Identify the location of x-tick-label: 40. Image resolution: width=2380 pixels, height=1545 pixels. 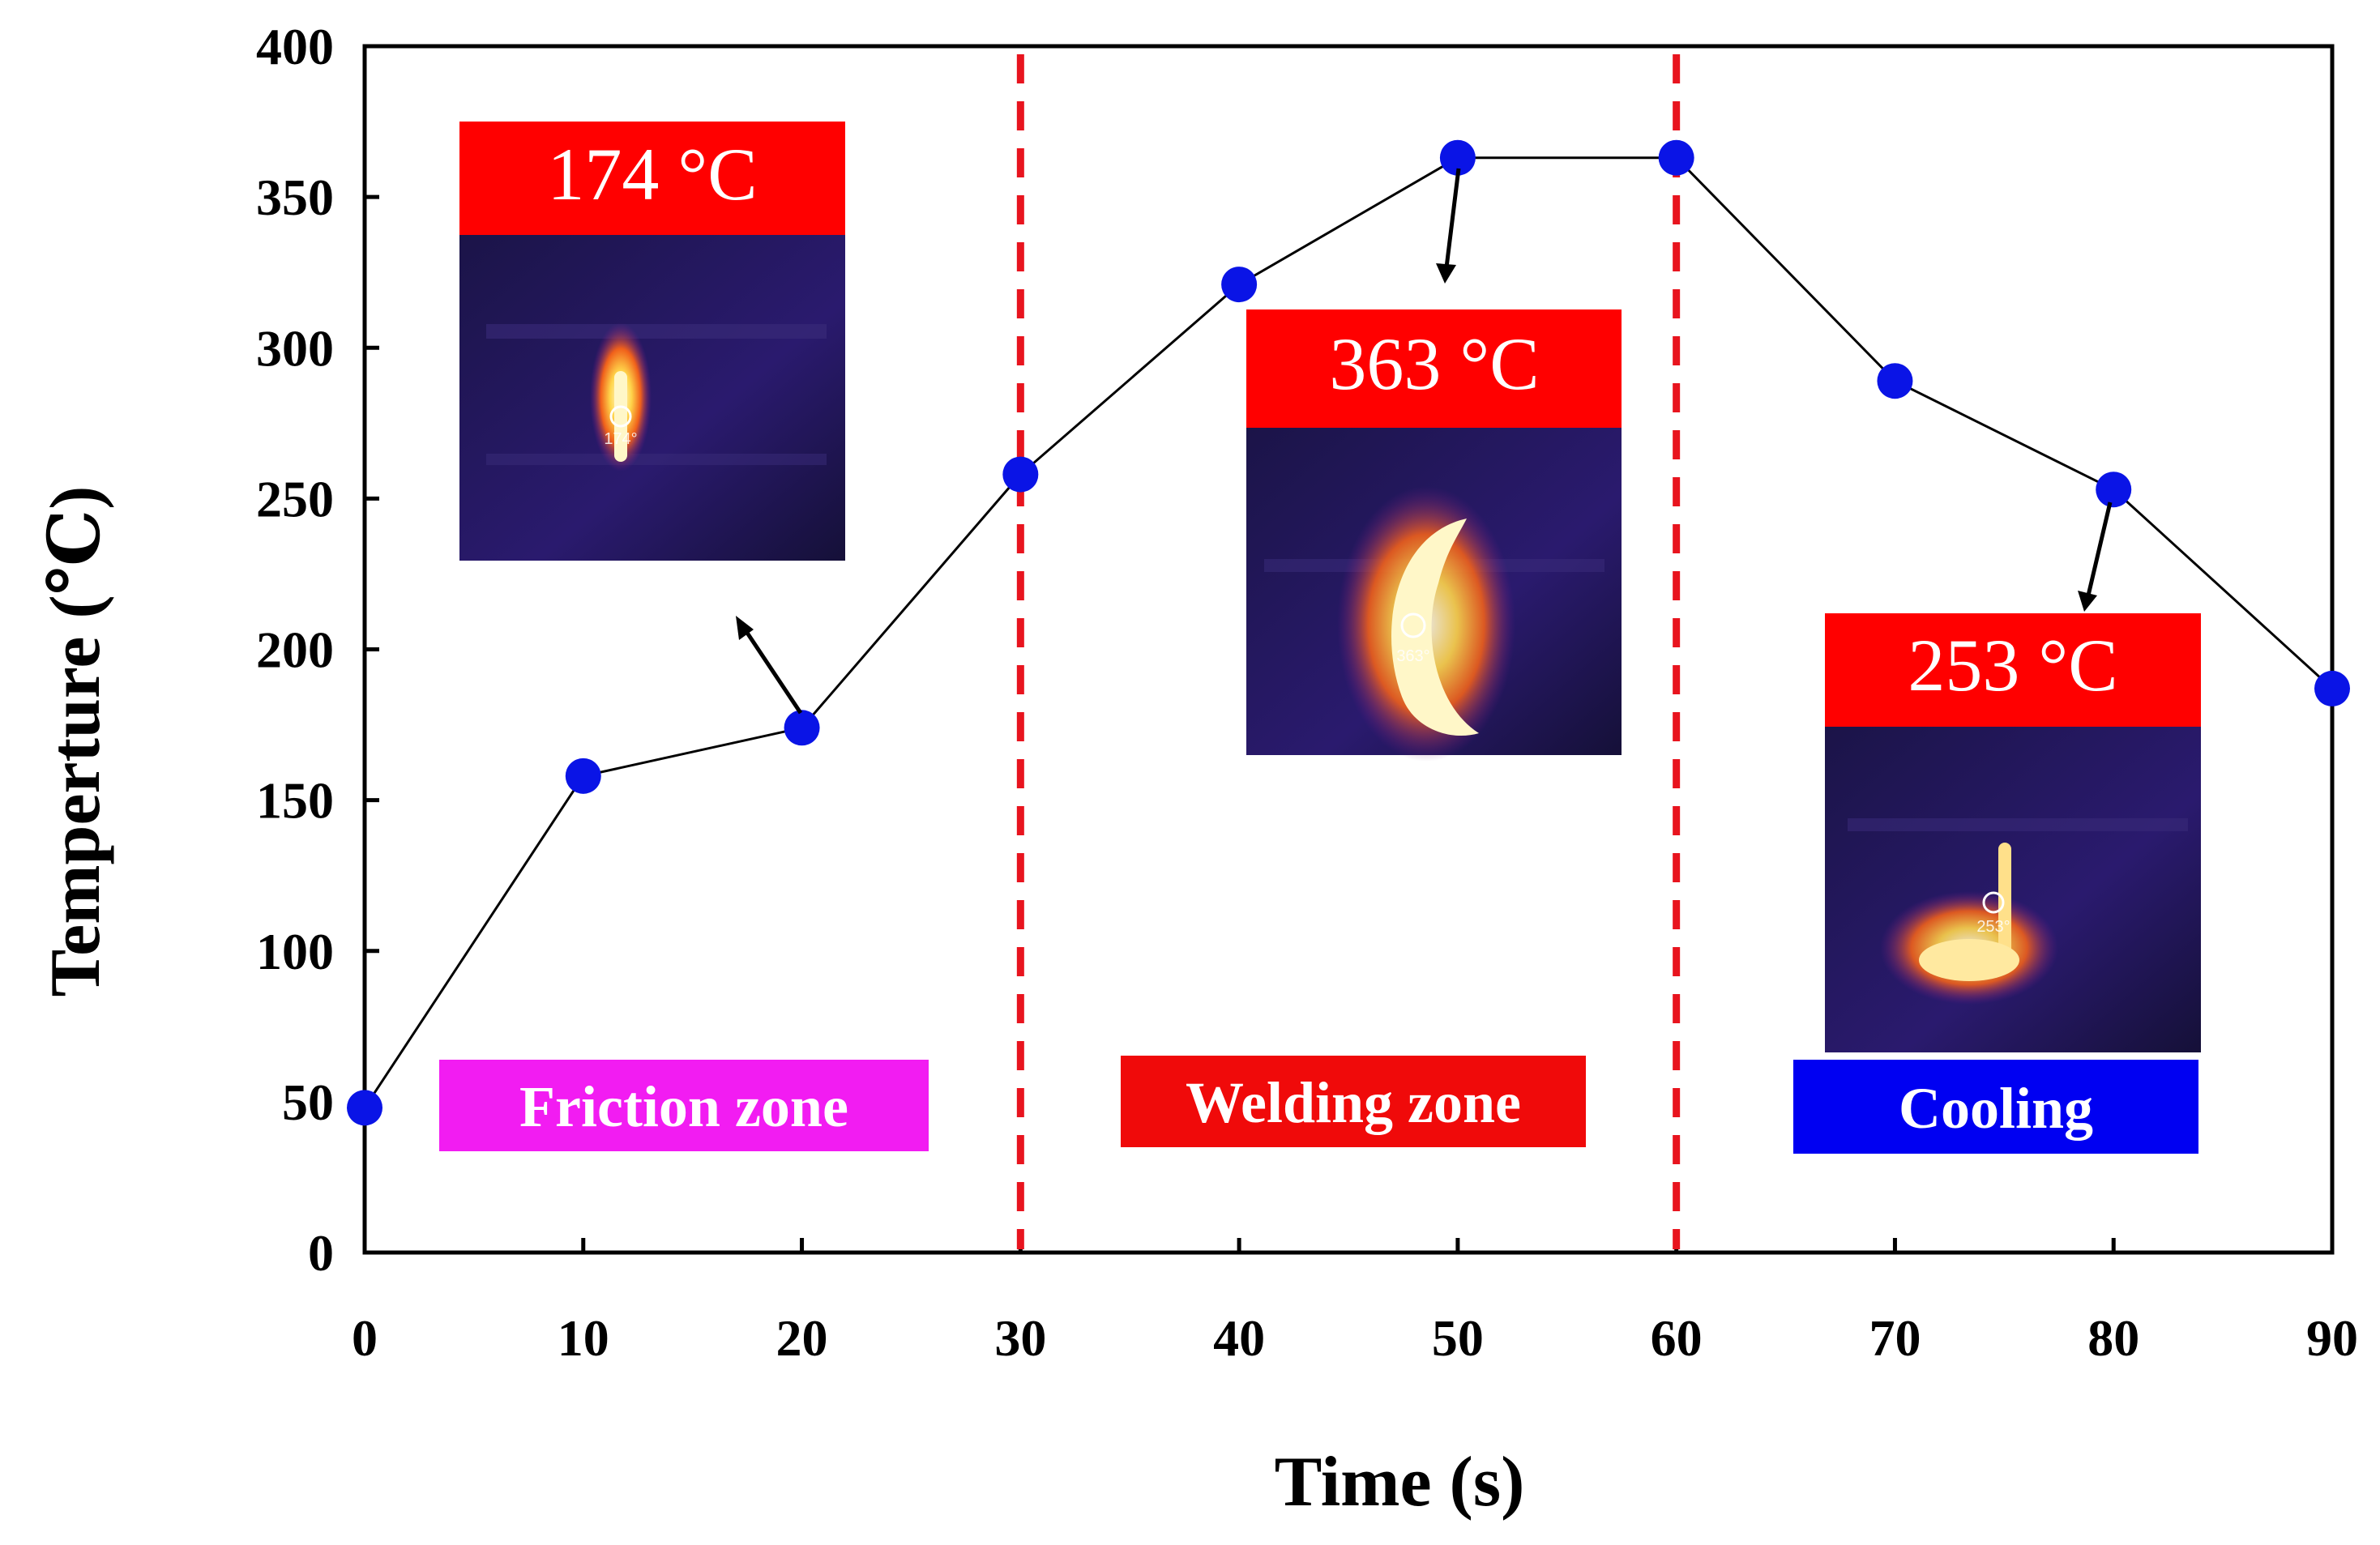
(1239, 1338).